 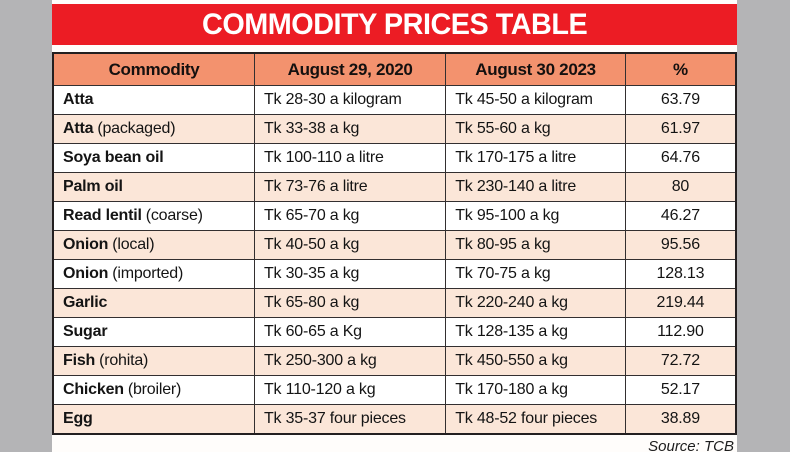 I want to click on percent-cell: 64.76, so click(x=680, y=158).